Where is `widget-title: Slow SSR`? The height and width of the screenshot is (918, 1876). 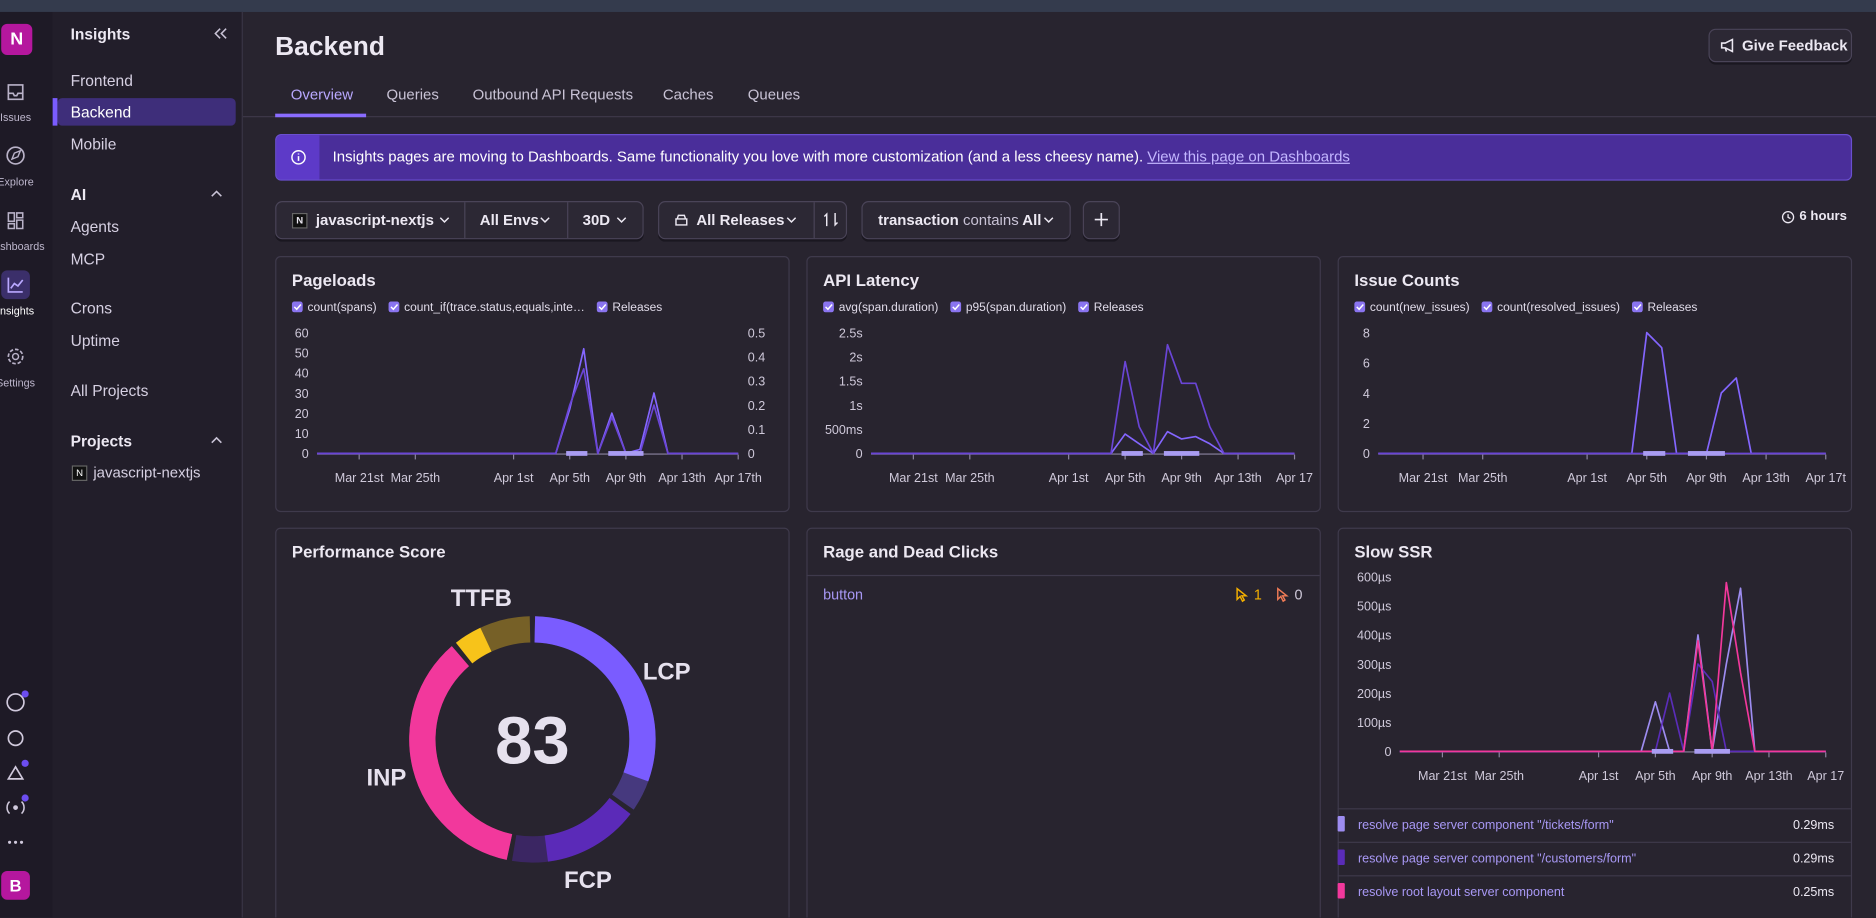
widget-title: Slow SSR is located at coordinates (1393, 552).